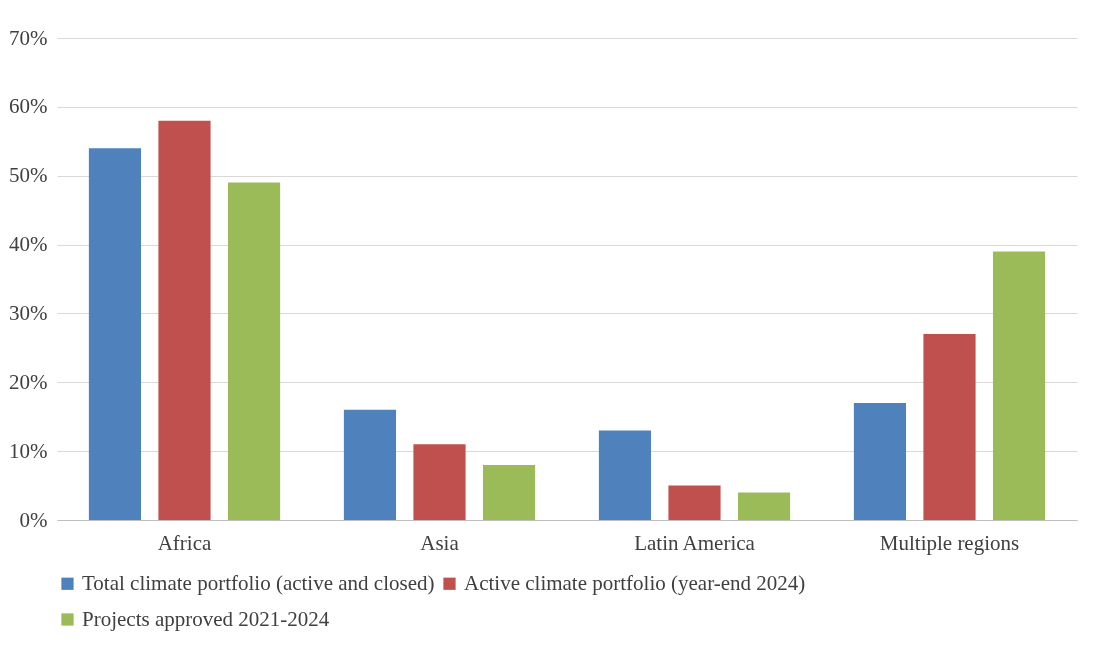 The image size is (1102, 645). I want to click on y-tick-label: 30%, so click(28, 312).